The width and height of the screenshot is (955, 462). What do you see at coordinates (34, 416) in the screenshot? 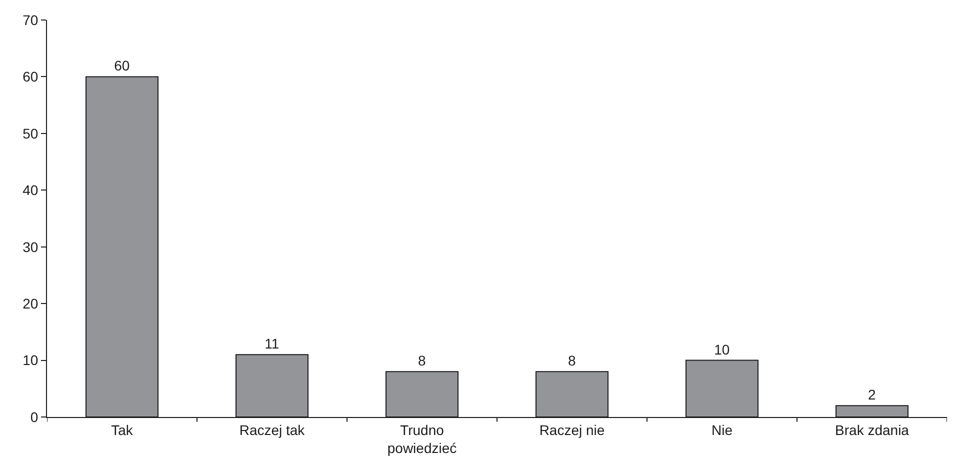
I see `y-tick-label: 0` at bounding box center [34, 416].